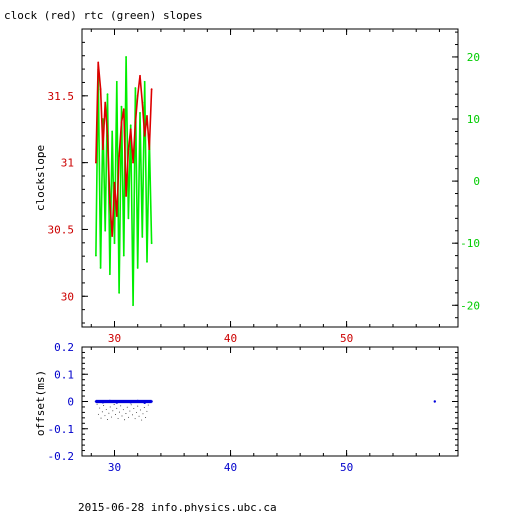 This screenshot has width=512, height=512. Describe the element at coordinates (230, 338) in the screenshot. I see `top-x-tick-label-1: 40` at that location.